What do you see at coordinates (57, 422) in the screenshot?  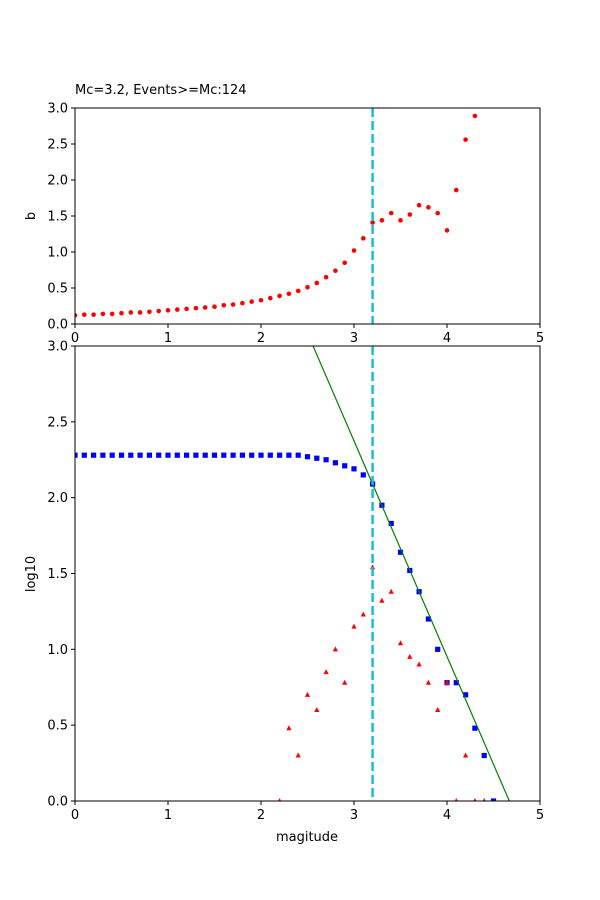 I see `bottom-y-tick-label: 2.5` at bounding box center [57, 422].